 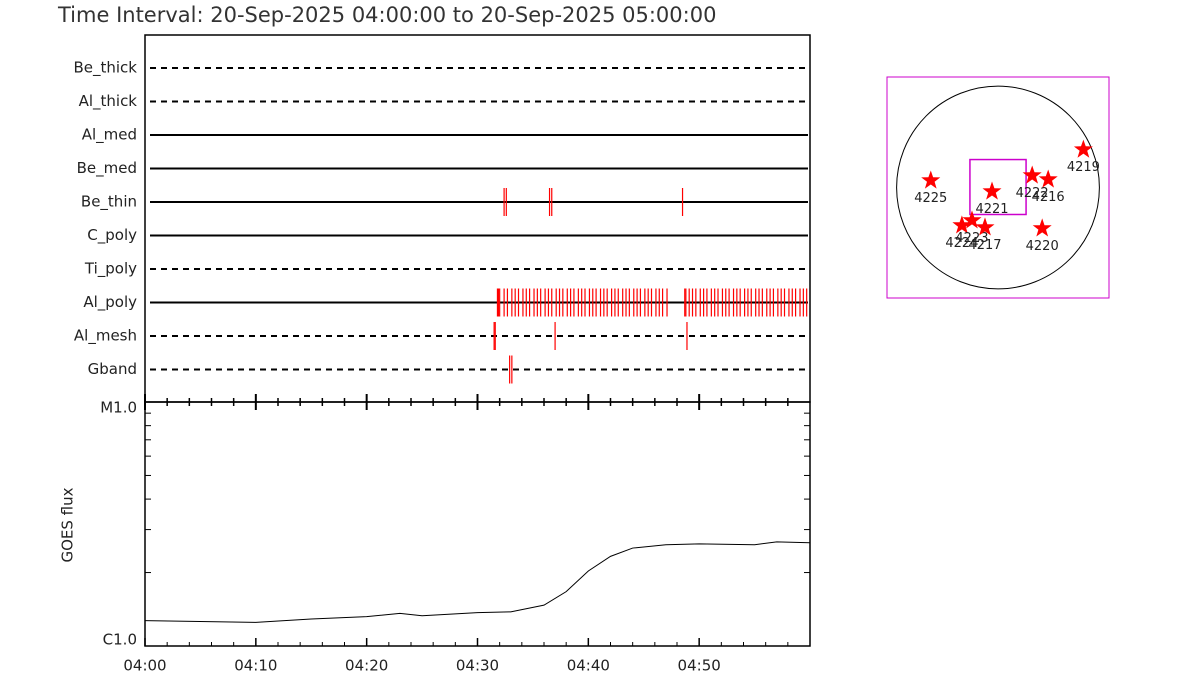 I want to click on channel-label: C_poly, so click(x=112, y=235).